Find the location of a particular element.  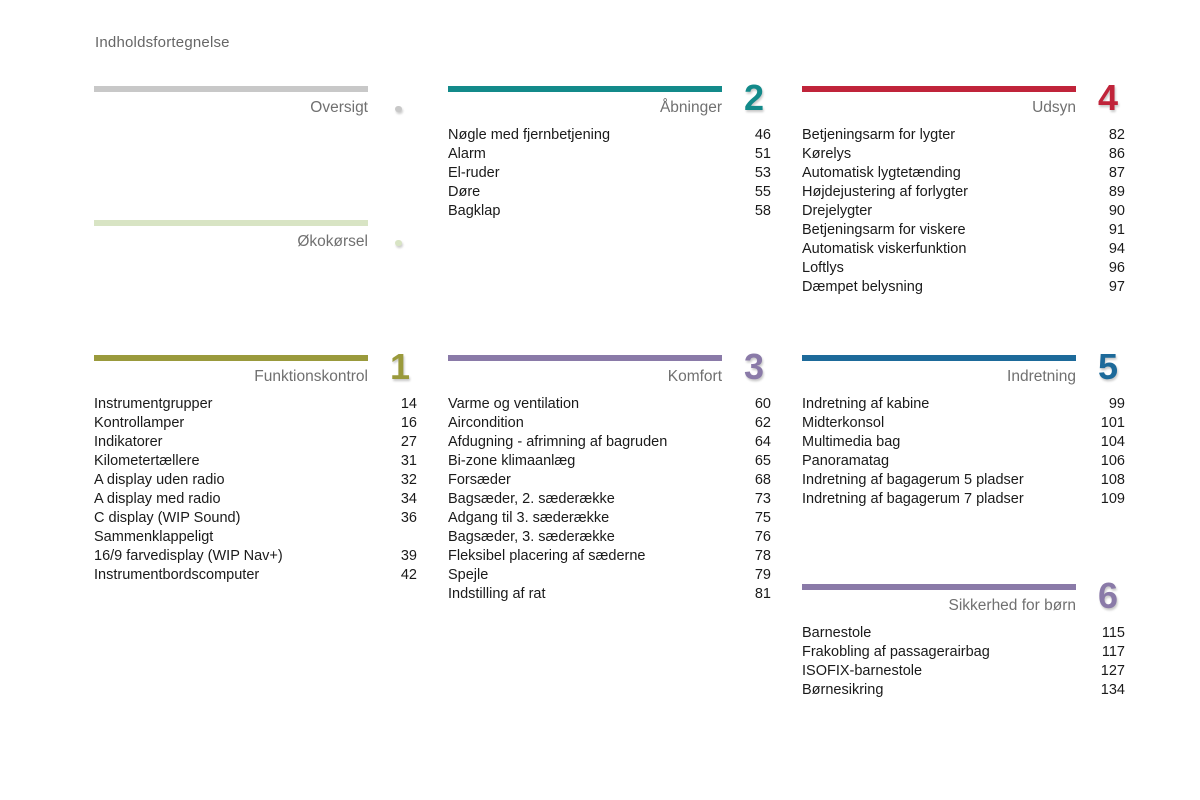

toc-entry: Frakobling af passagerairbag 117 is located at coordinates (963, 652).